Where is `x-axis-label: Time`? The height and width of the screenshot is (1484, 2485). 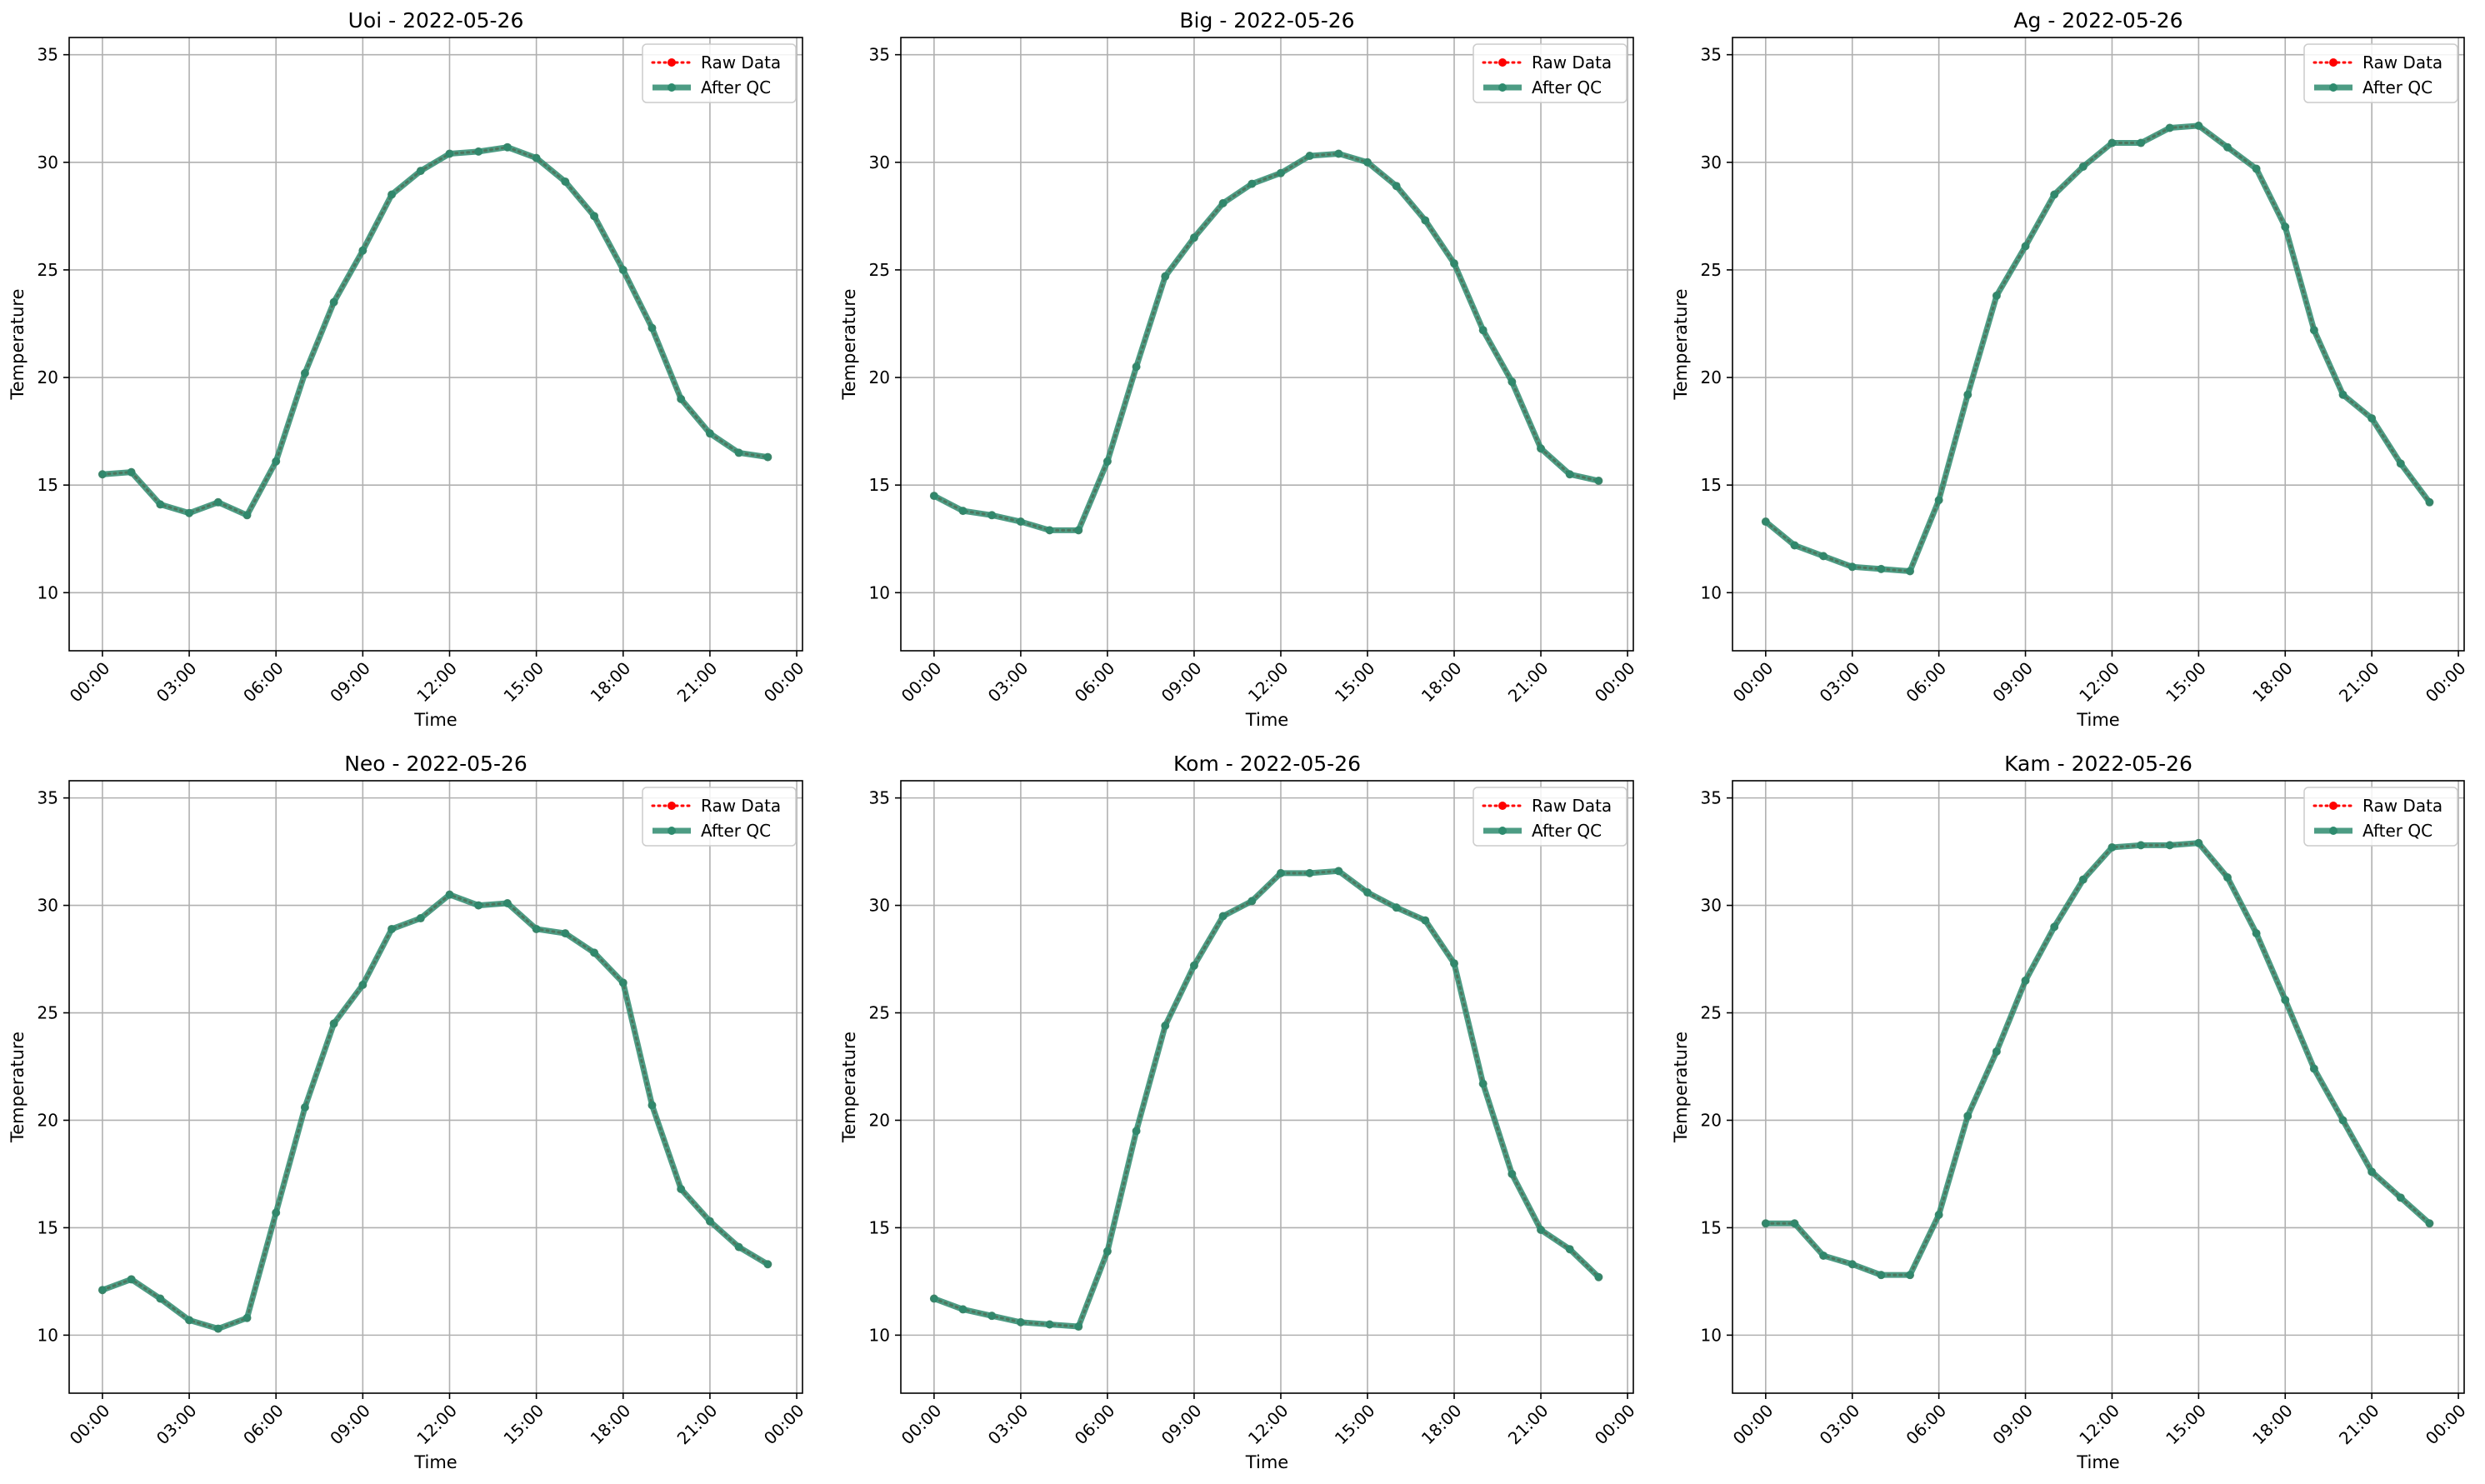 x-axis-label: Time is located at coordinates (435, 1462).